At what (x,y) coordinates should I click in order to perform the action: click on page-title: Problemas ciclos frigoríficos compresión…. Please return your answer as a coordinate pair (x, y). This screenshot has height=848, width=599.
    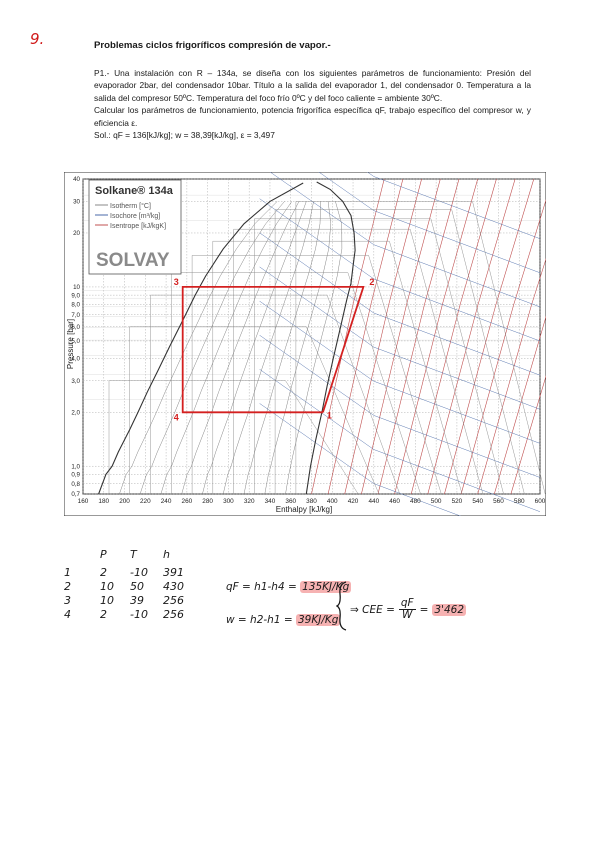
    Looking at the image, I should click on (212, 45).